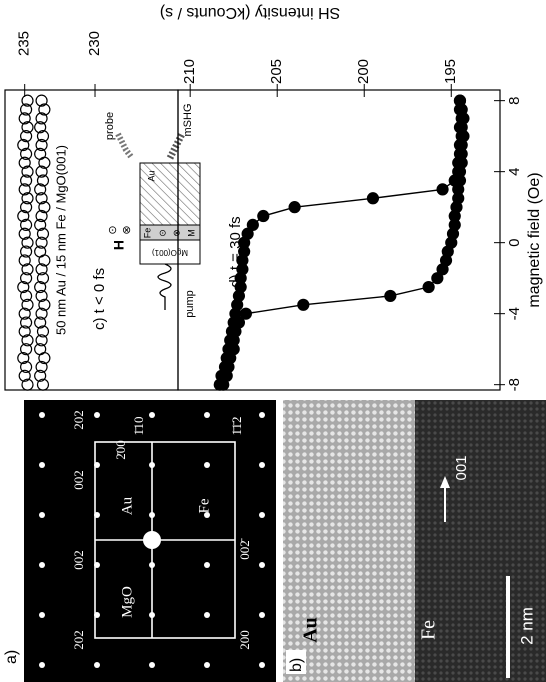 This screenshot has width=546, height=682. Describe the element at coordinates (191, 233) in the screenshot. I see `fe-row-label: M` at that location.